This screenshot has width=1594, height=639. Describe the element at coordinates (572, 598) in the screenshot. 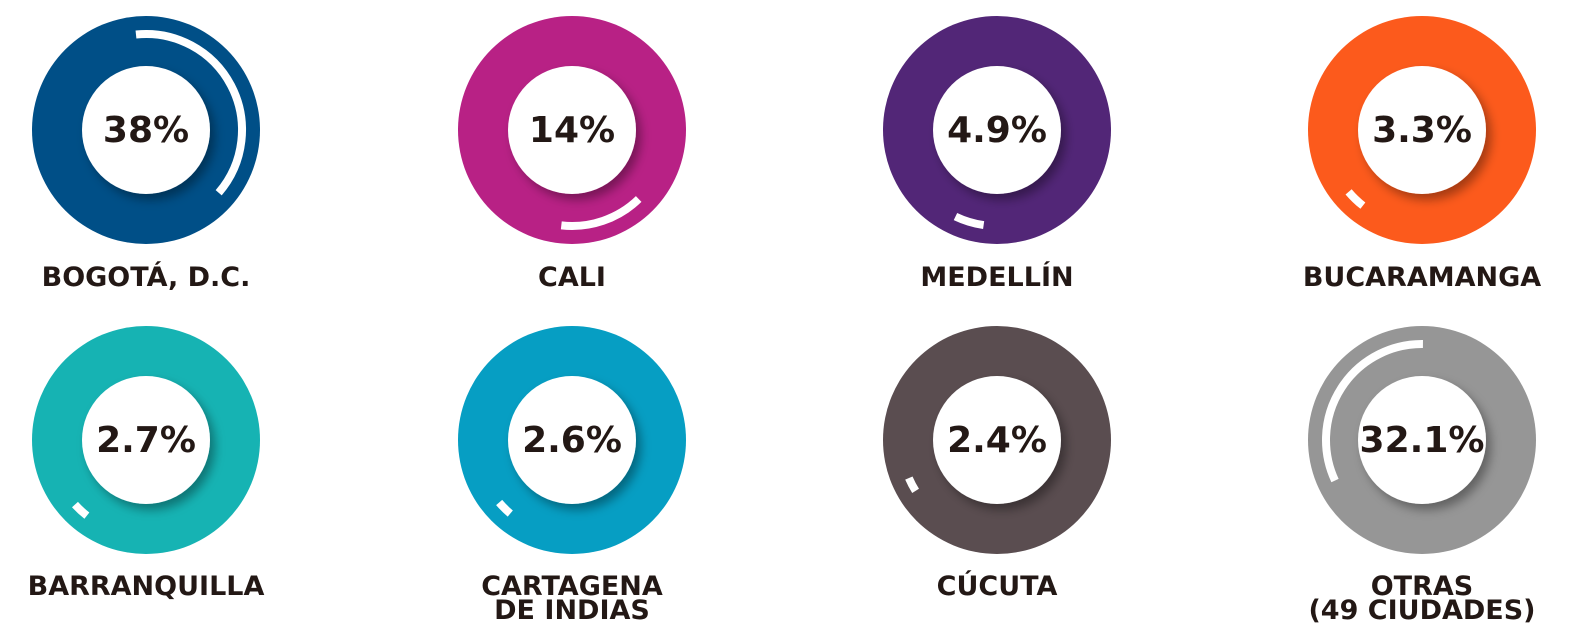

I see `category-label: CARTAGENA DE INDIAS` at that location.